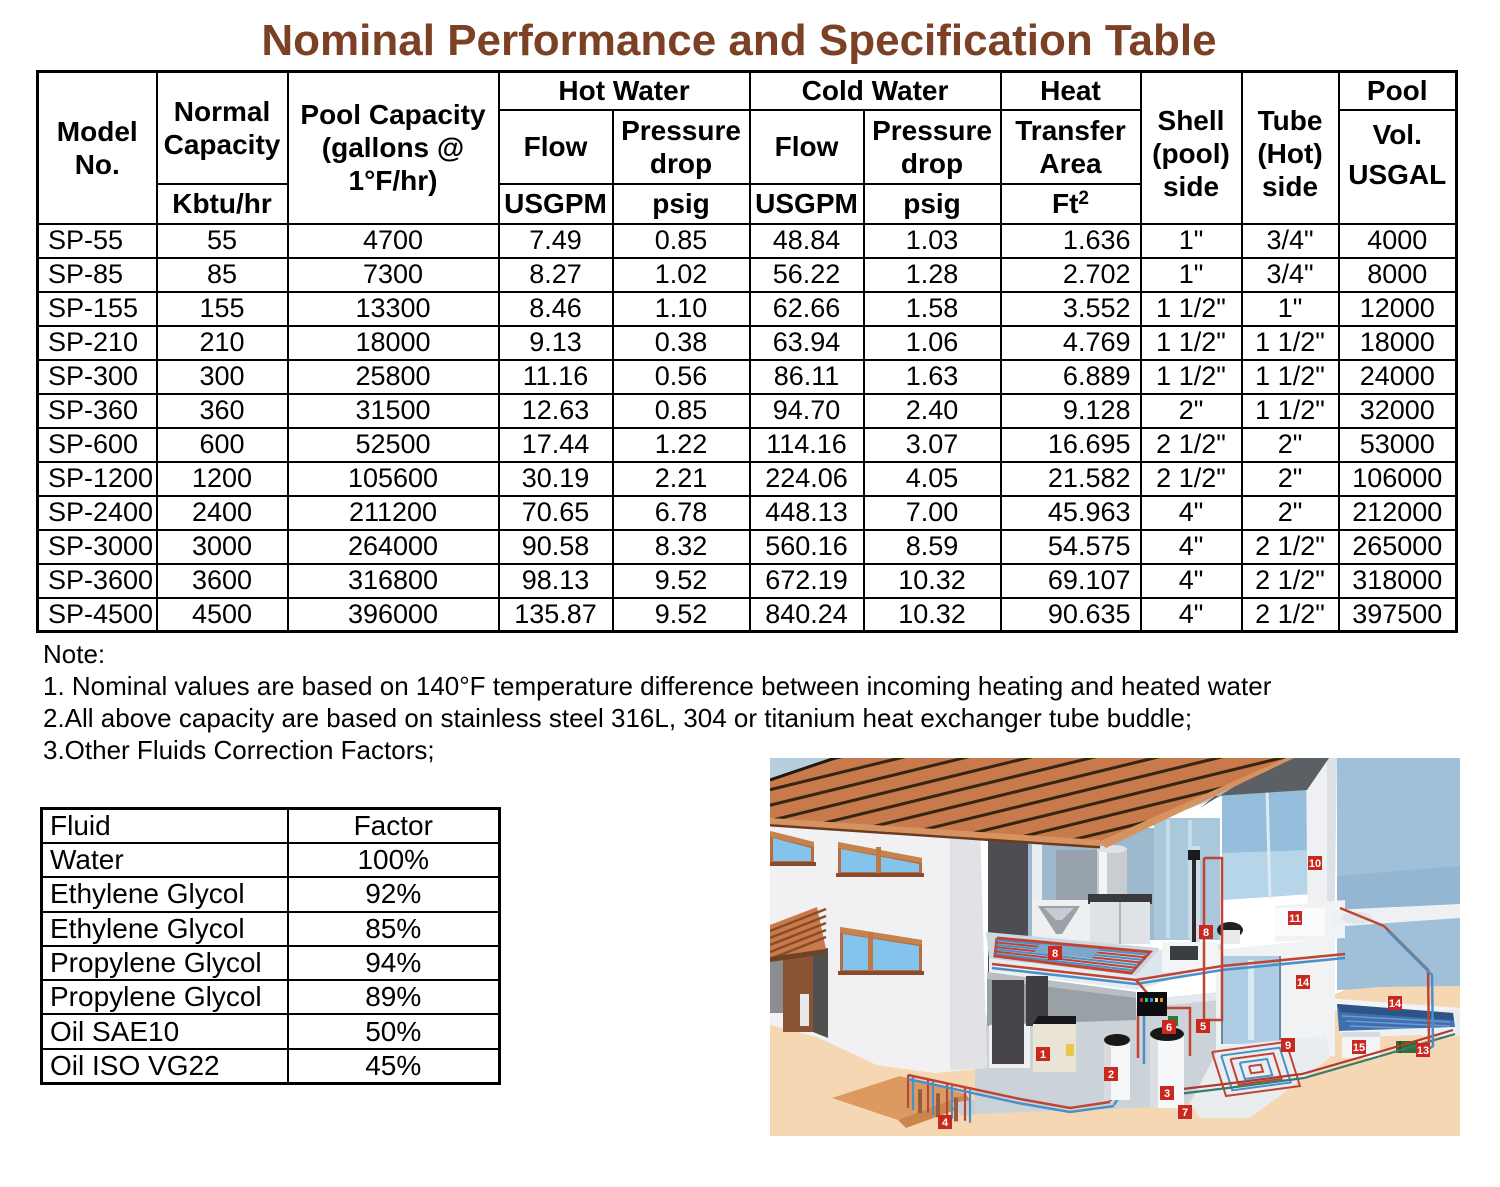 The height and width of the screenshot is (1187, 1500). I want to click on svg-text: 5, so click(1203, 1027).